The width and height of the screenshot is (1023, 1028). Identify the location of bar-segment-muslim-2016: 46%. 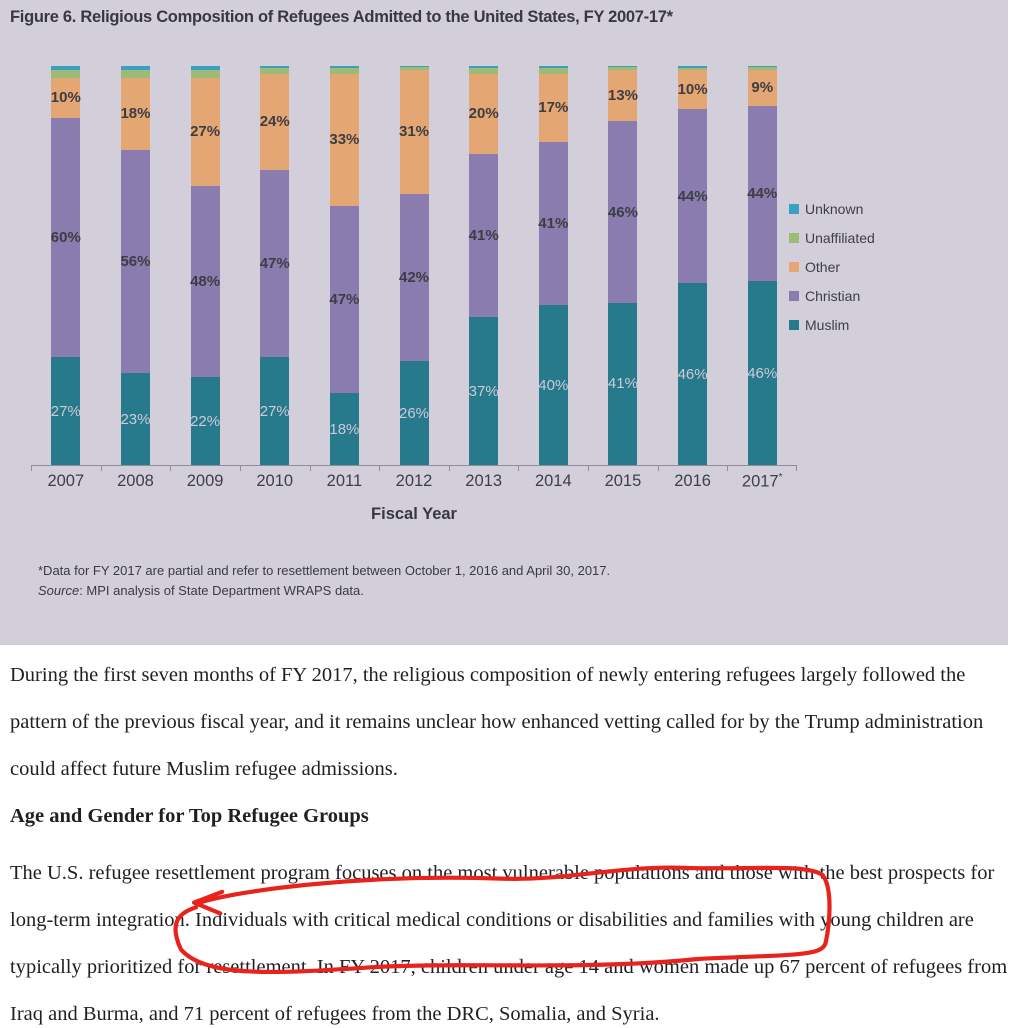
(692, 374).